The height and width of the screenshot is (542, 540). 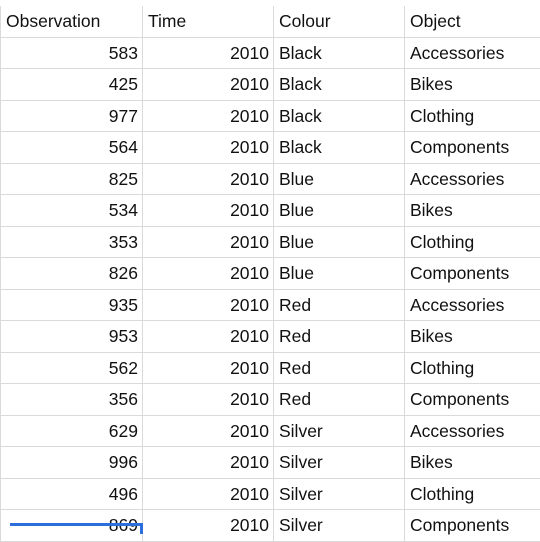 I want to click on header-cell-colour: Colour, so click(x=339, y=21).